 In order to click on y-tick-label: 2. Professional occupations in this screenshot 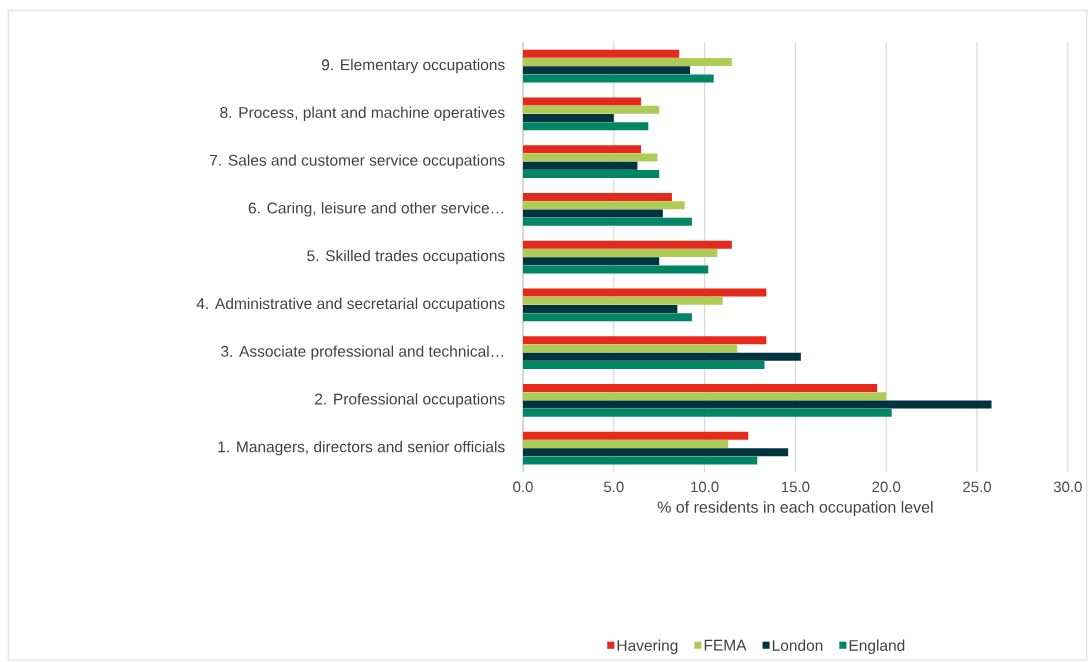, I will do `click(410, 400)`.